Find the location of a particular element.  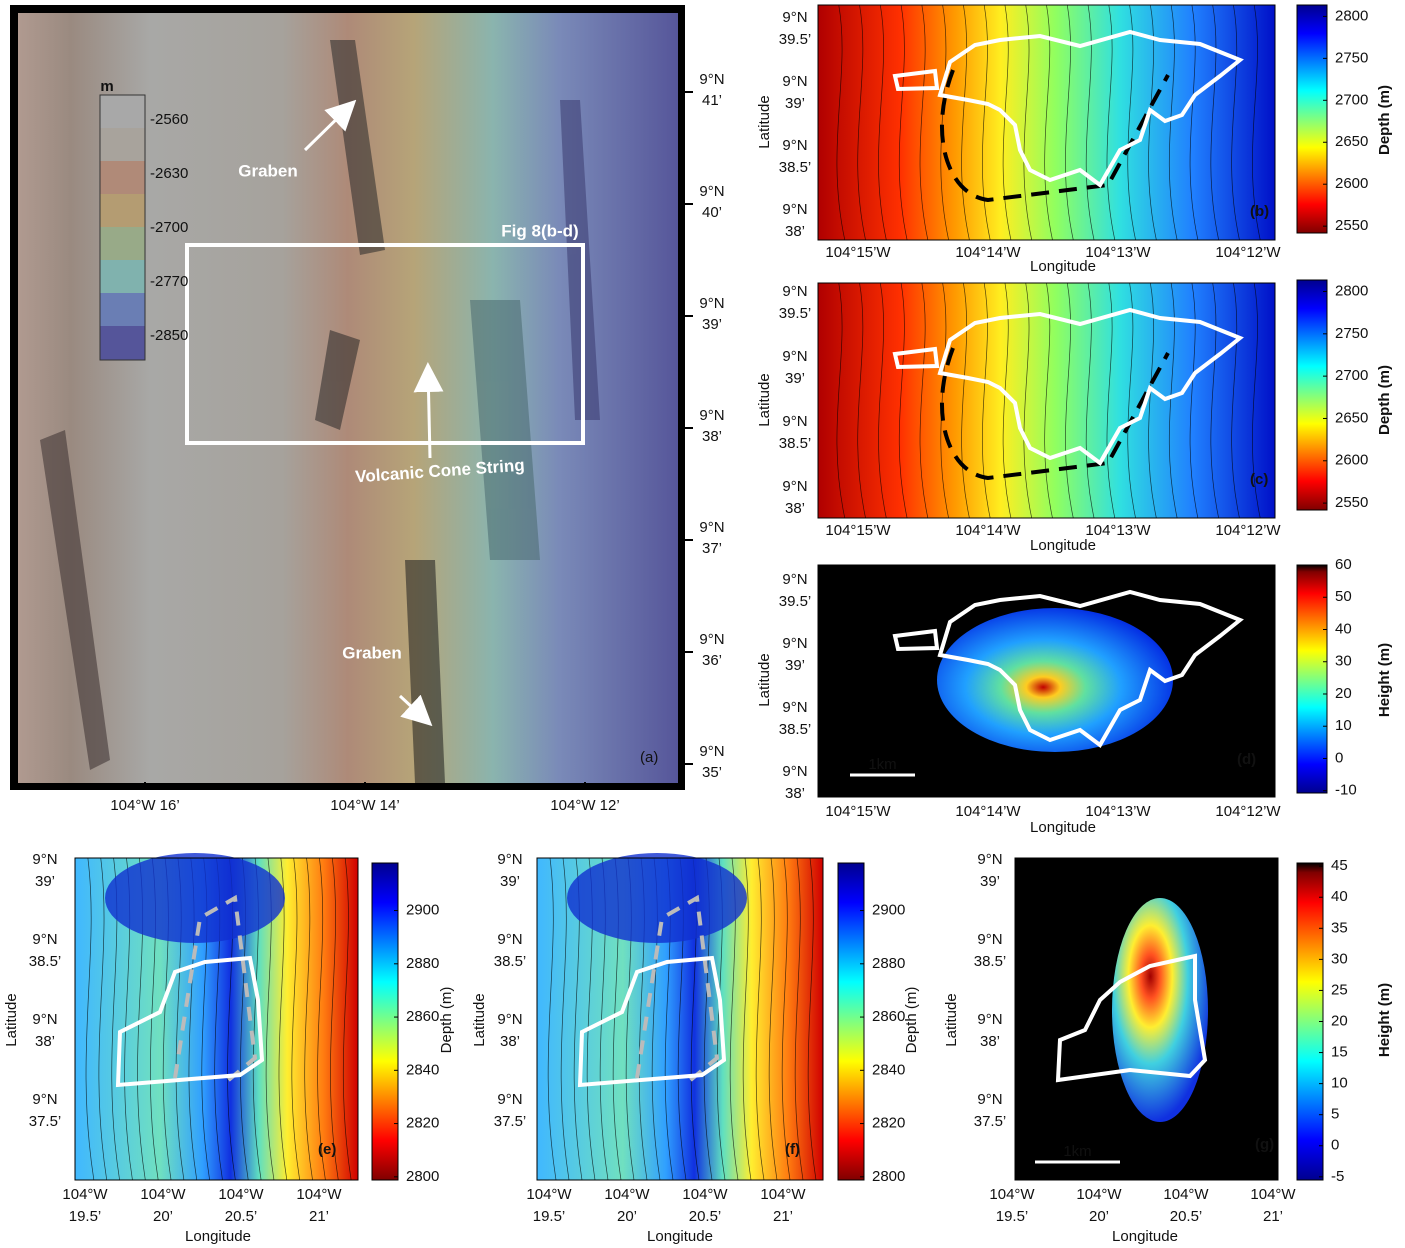

x-tick-label: 20.5’ is located at coordinates (1186, 1216).